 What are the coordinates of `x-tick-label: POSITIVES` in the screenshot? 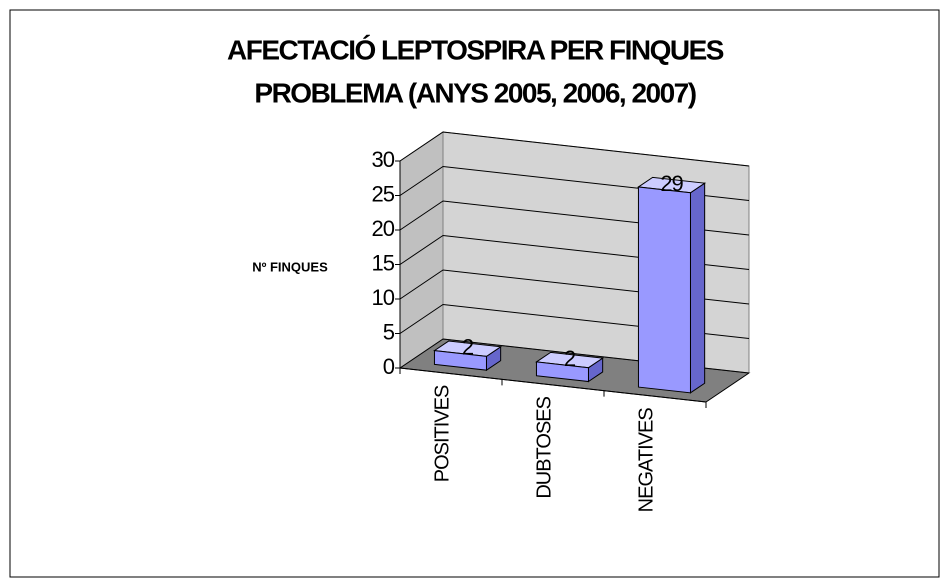 It's located at (442, 433).